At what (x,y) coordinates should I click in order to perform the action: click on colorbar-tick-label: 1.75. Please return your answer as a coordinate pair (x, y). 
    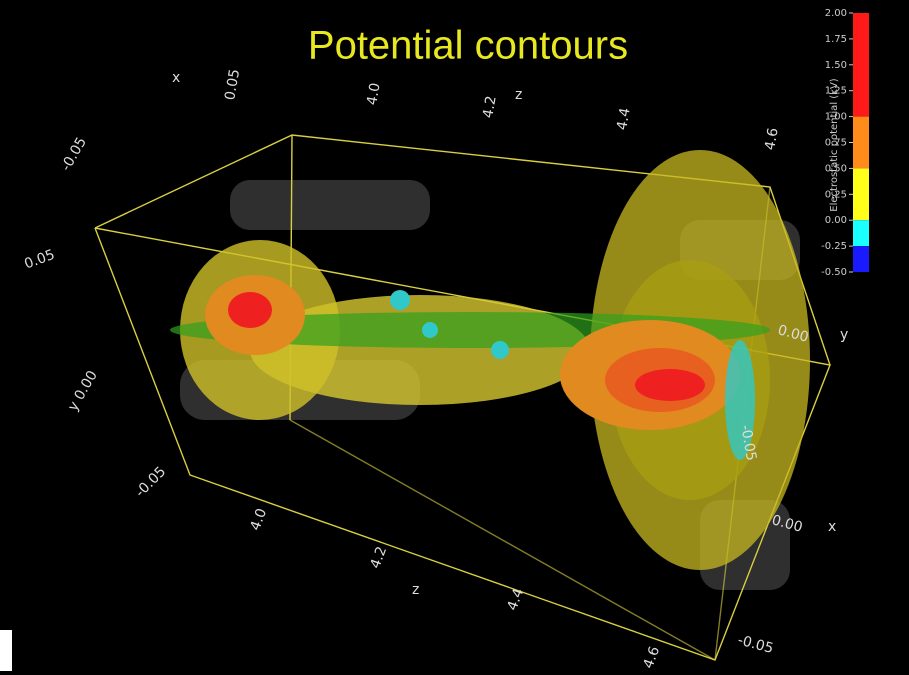
    Looking at the image, I should click on (836, 39).